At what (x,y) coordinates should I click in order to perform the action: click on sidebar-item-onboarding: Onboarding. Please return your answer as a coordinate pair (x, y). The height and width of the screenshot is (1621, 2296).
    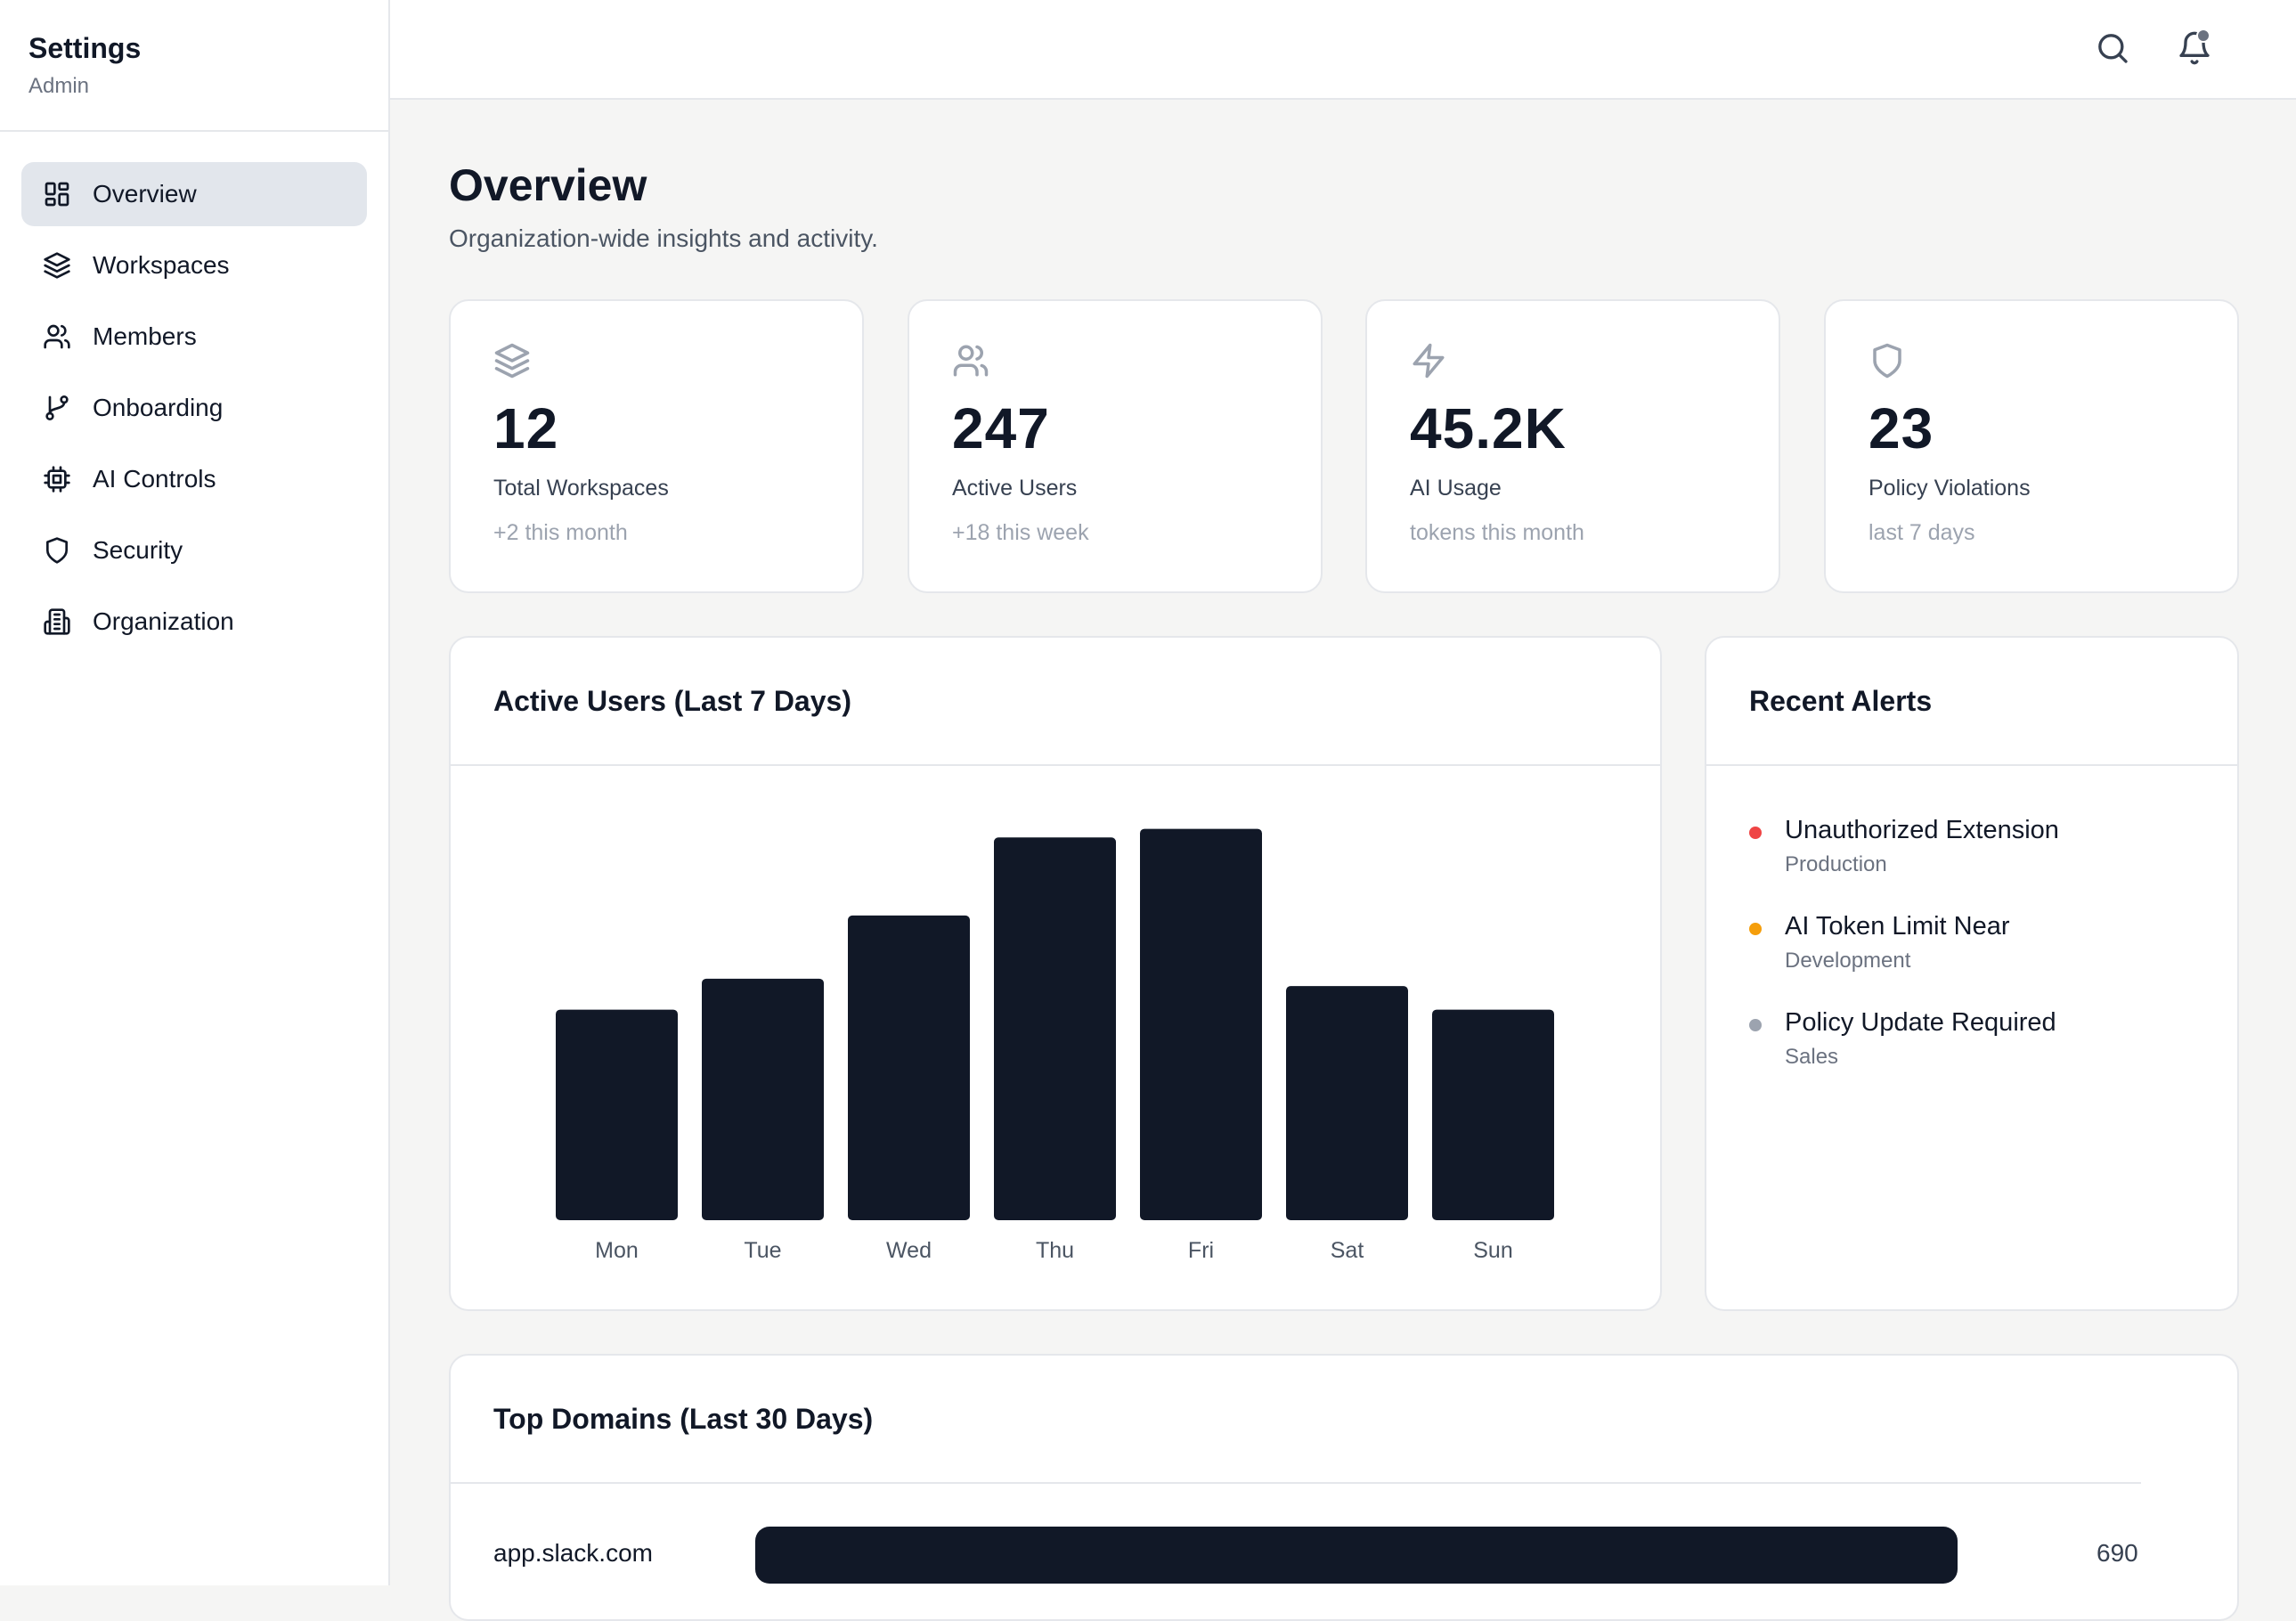
    Looking at the image, I should click on (194, 408).